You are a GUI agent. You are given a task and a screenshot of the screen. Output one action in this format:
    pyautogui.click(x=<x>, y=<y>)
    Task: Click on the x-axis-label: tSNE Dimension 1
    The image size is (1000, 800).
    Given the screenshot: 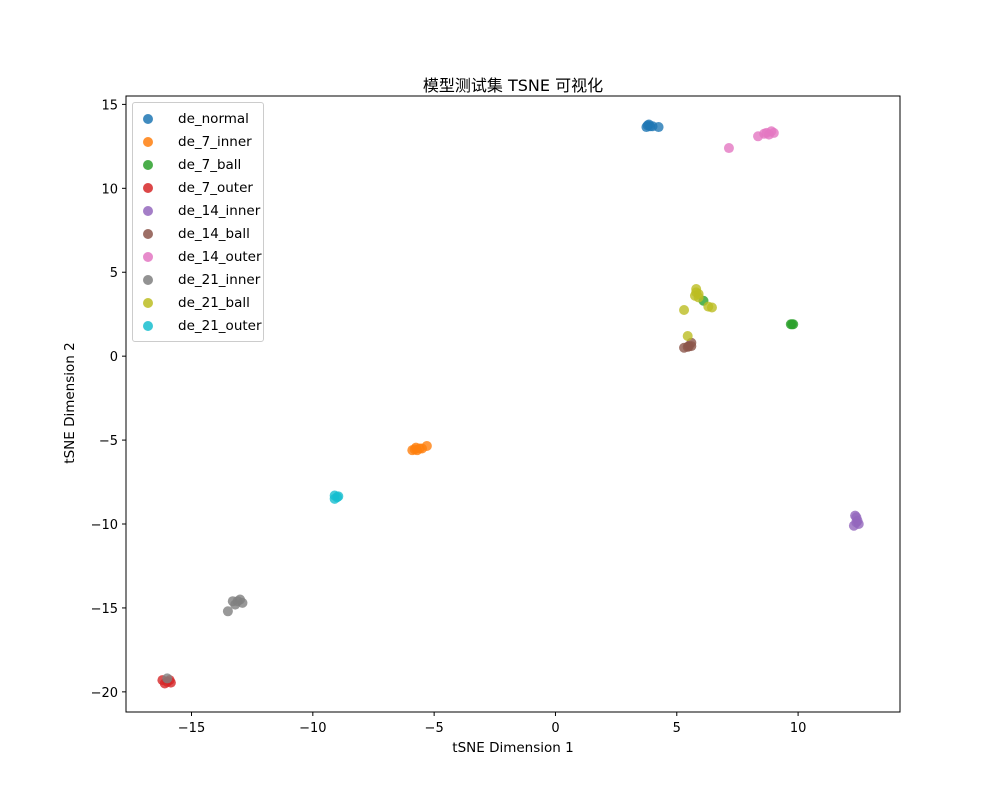 What is the action you would take?
    pyautogui.click(x=513, y=748)
    